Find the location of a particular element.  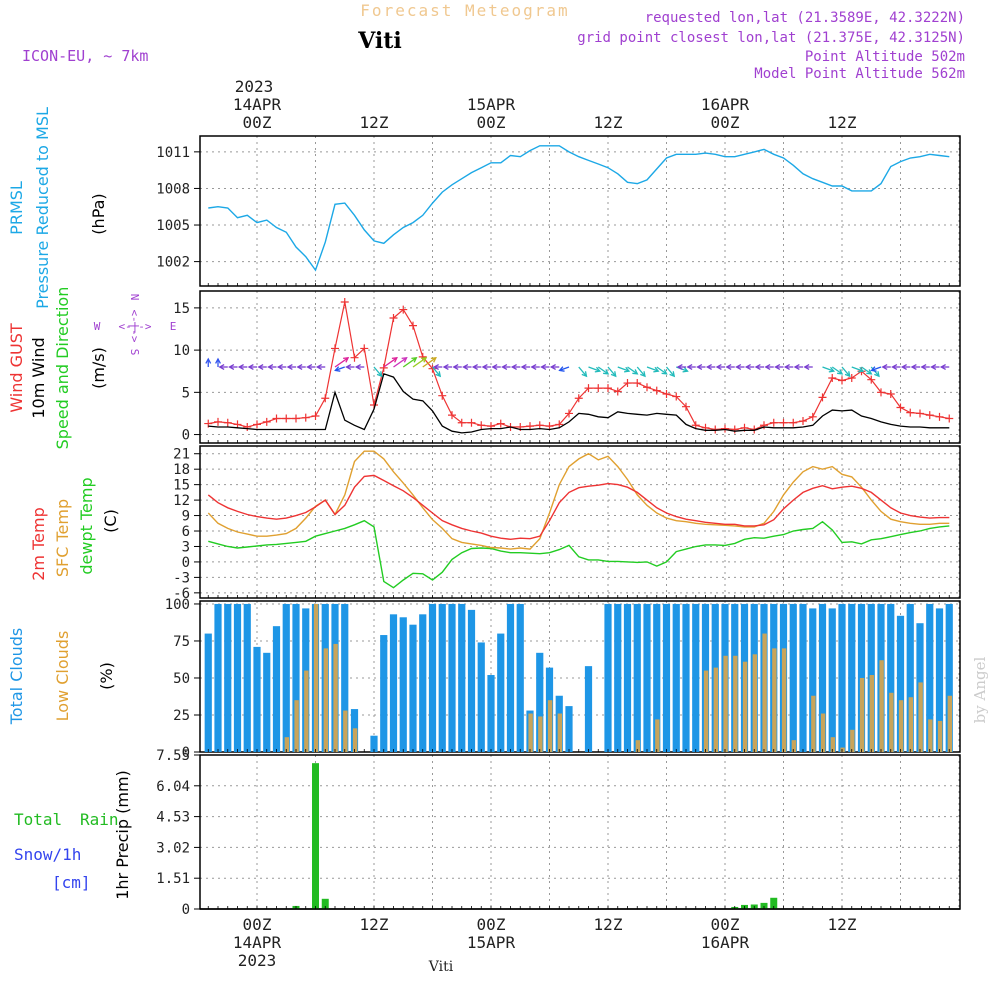

compass-w: W is located at coordinates (97, 326).